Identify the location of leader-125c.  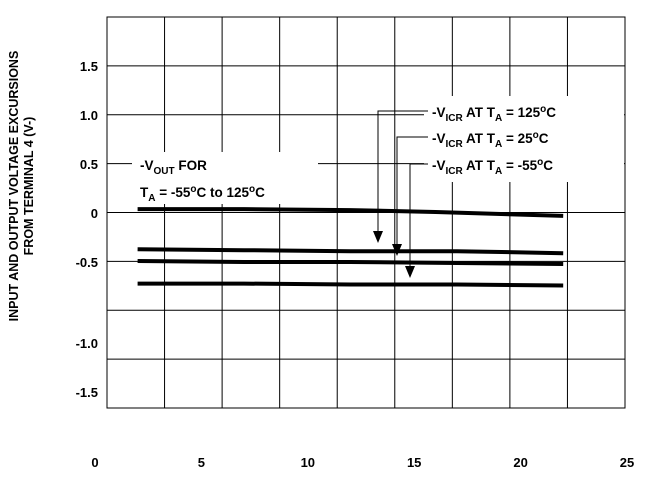
(402, 171).